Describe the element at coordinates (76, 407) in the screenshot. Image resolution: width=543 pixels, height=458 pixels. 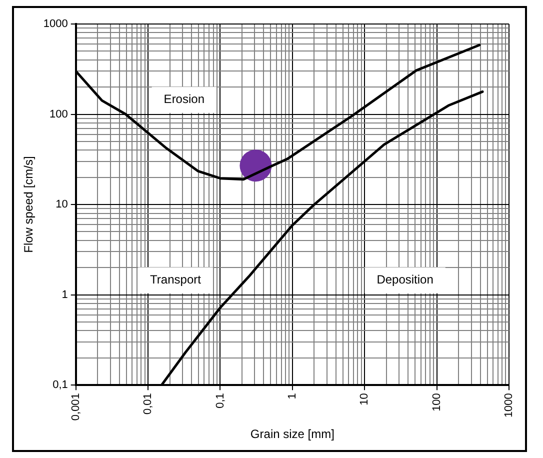
I see `x-tick-label: 0,001` at that location.